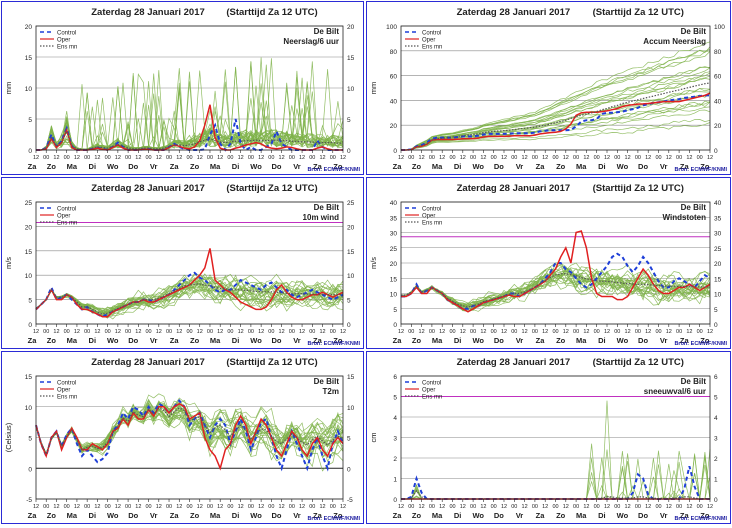 This screenshot has height=528, width=732. What do you see at coordinates (394, 77) in the screenshot?
I see `y-tick-label-left: 60` at bounding box center [394, 77].